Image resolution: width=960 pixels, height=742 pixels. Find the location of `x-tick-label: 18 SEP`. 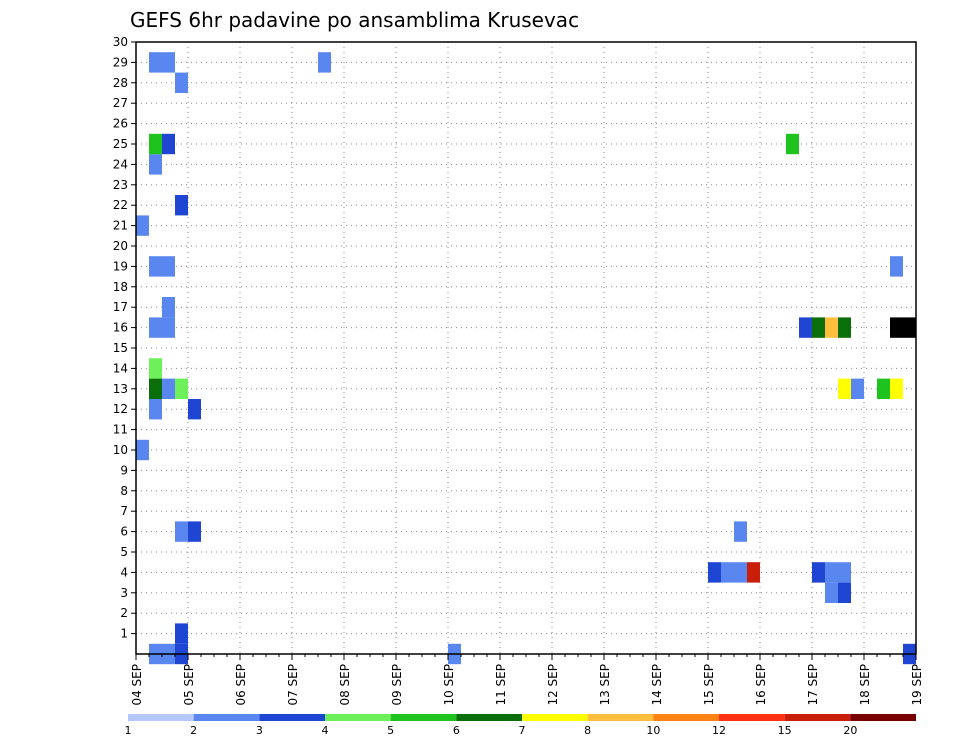

x-tick-label: 18 SEP is located at coordinates (865, 685).